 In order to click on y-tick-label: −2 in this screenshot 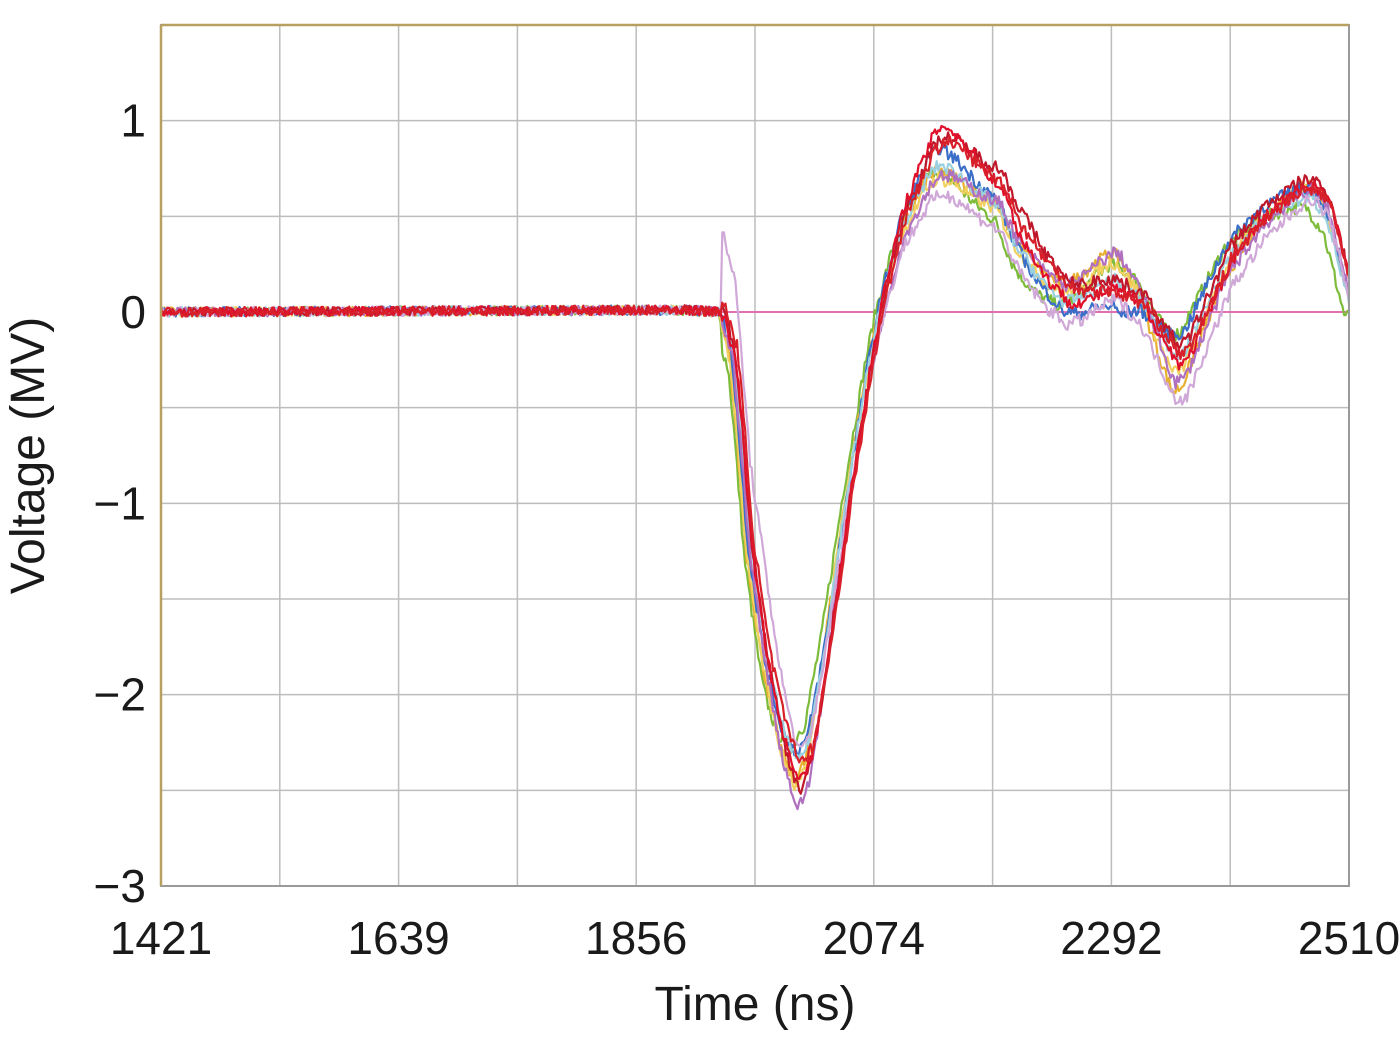, I will do `click(120, 695)`.